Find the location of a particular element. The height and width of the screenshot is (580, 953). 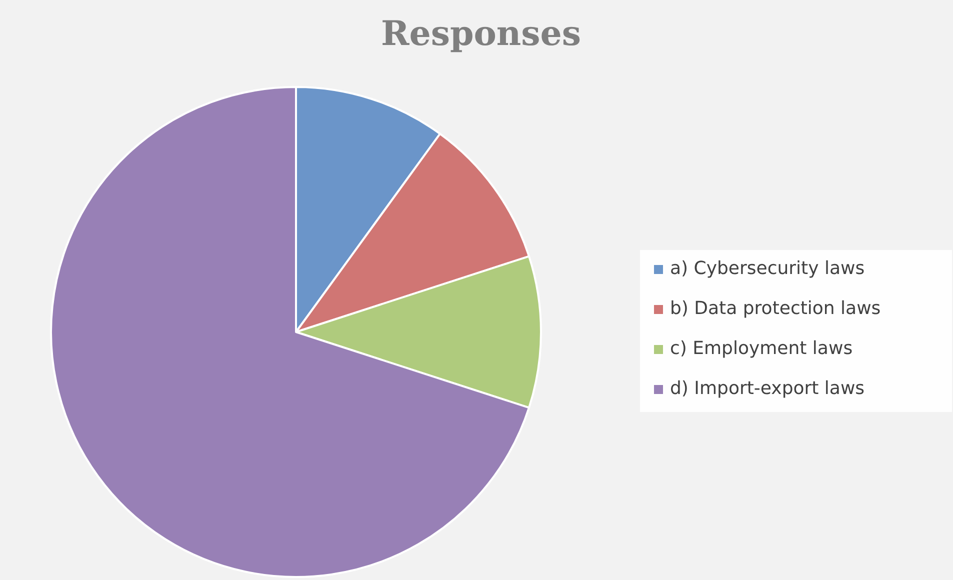

legend-label: b) Data protection laws is located at coordinates (775, 308).